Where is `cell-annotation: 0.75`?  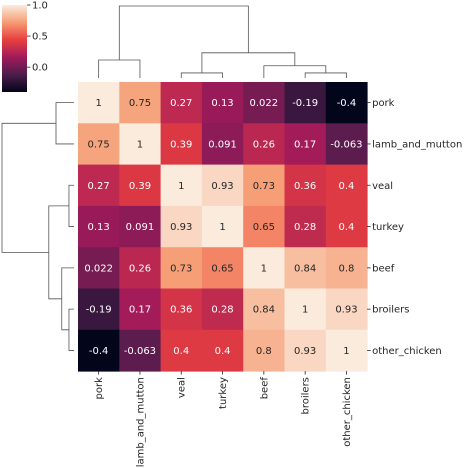
cell-annotation: 0.75 is located at coordinates (140, 103).